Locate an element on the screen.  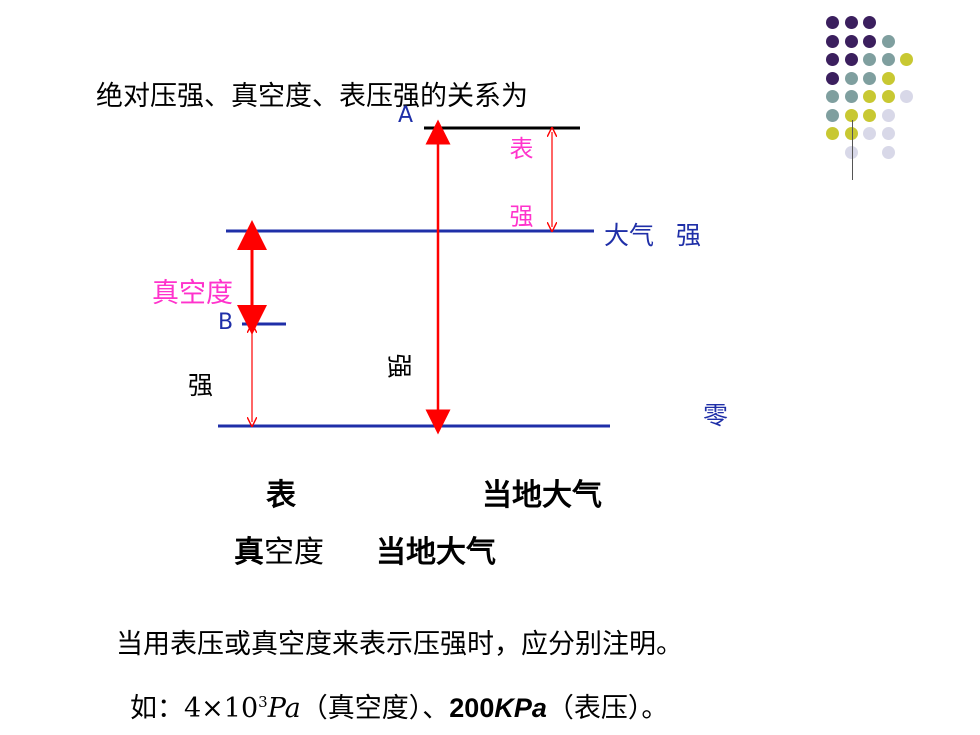
note-text: 当用表压或真空度来表示压强时，应分别注明。 is located at coordinates (399, 644).